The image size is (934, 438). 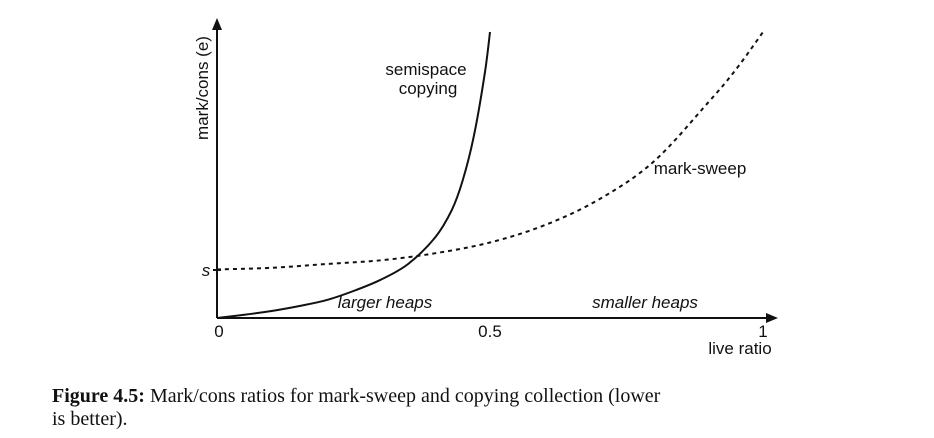 I want to click on x-tick-label-1: 1, so click(x=762, y=331).